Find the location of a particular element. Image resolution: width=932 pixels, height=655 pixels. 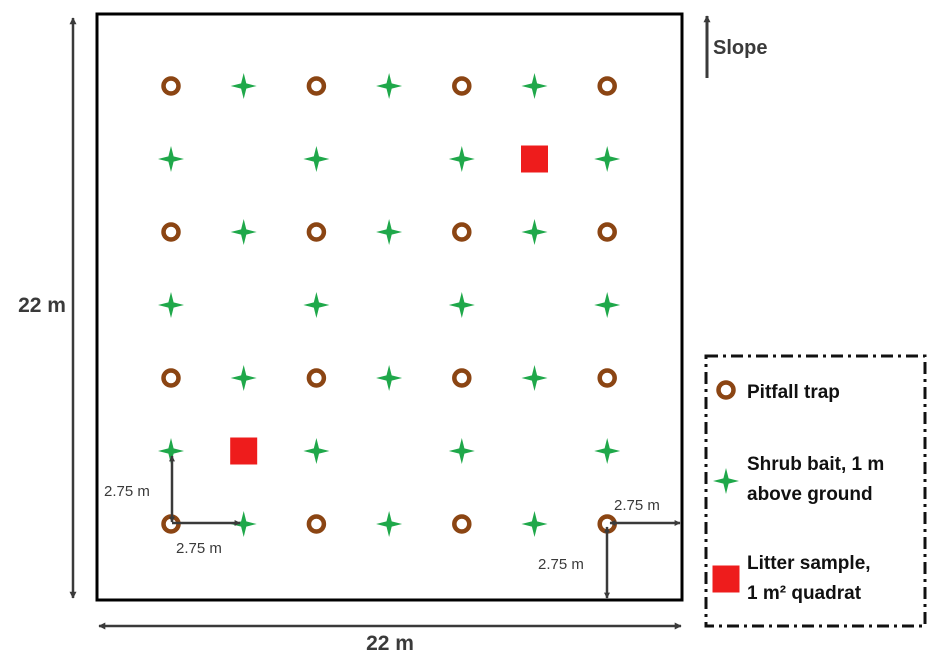

spacing-label-left-horizontal: 2.75 m is located at coordinates (199, 548).